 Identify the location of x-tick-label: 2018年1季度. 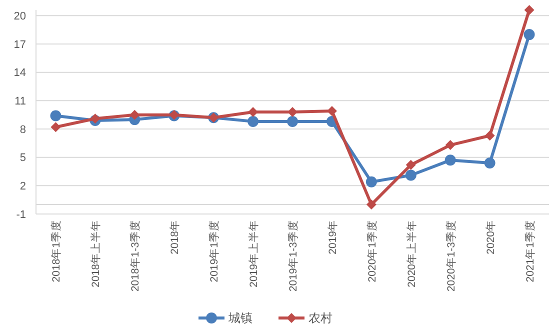
(56, 251).